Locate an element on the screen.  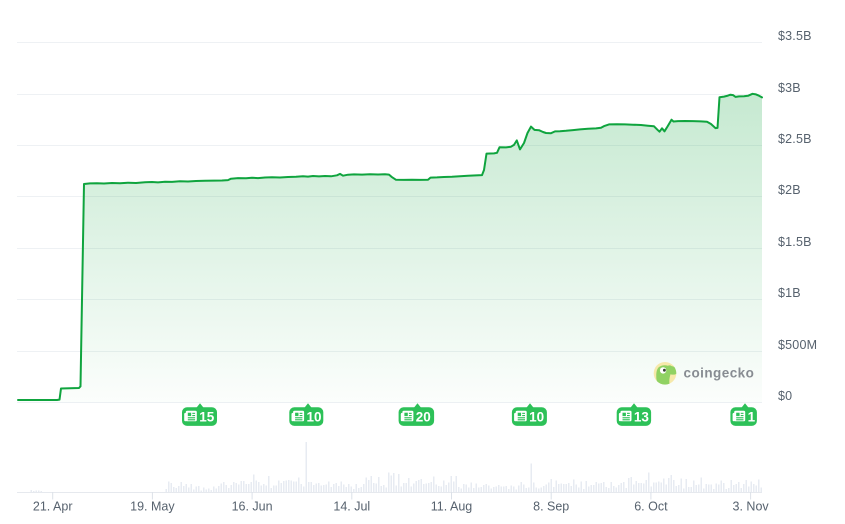
svg-text: $1.5B is located at coordinates (795, 242).